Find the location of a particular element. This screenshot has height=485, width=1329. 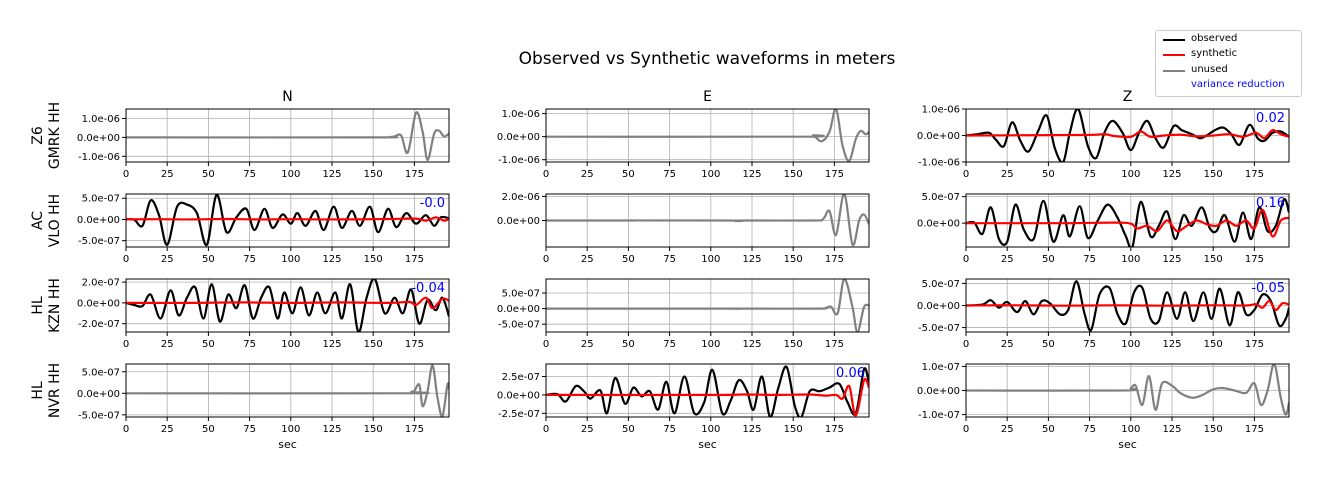

row-label-network: Z6 is located at coordinates (38, 135).